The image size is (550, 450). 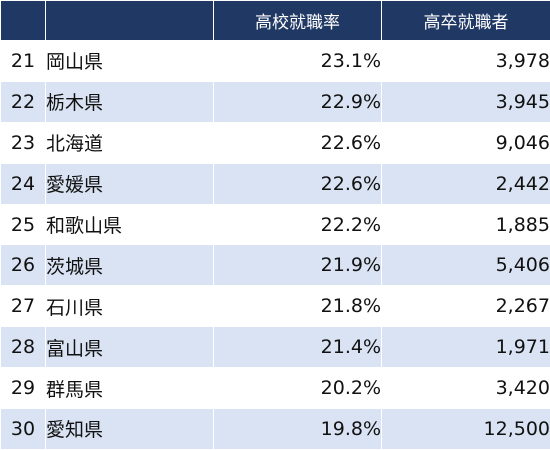 What do you see at coordinates (466, 142) in the screenshot?
I see `count-cell: 9,046` at bounding box center [466, 142].